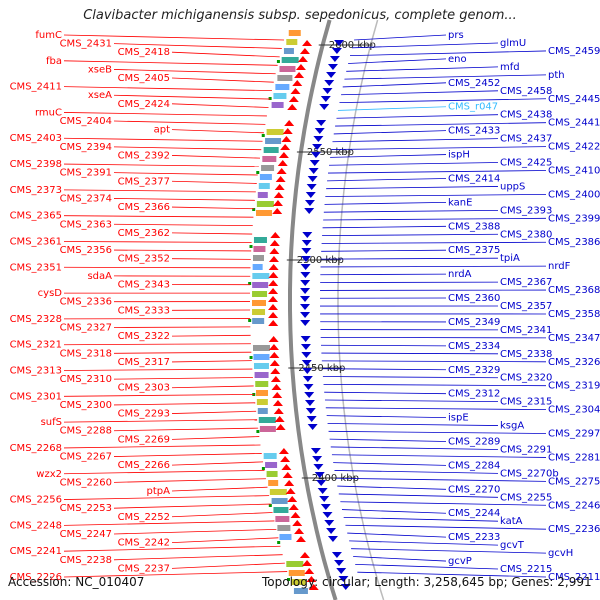 This screenshot has height=600, width=600. What do you see at coordinates (526, 449) in the screenshot?
I see `gene-label-right: CMS_2291` at bounding box center [526, 449].